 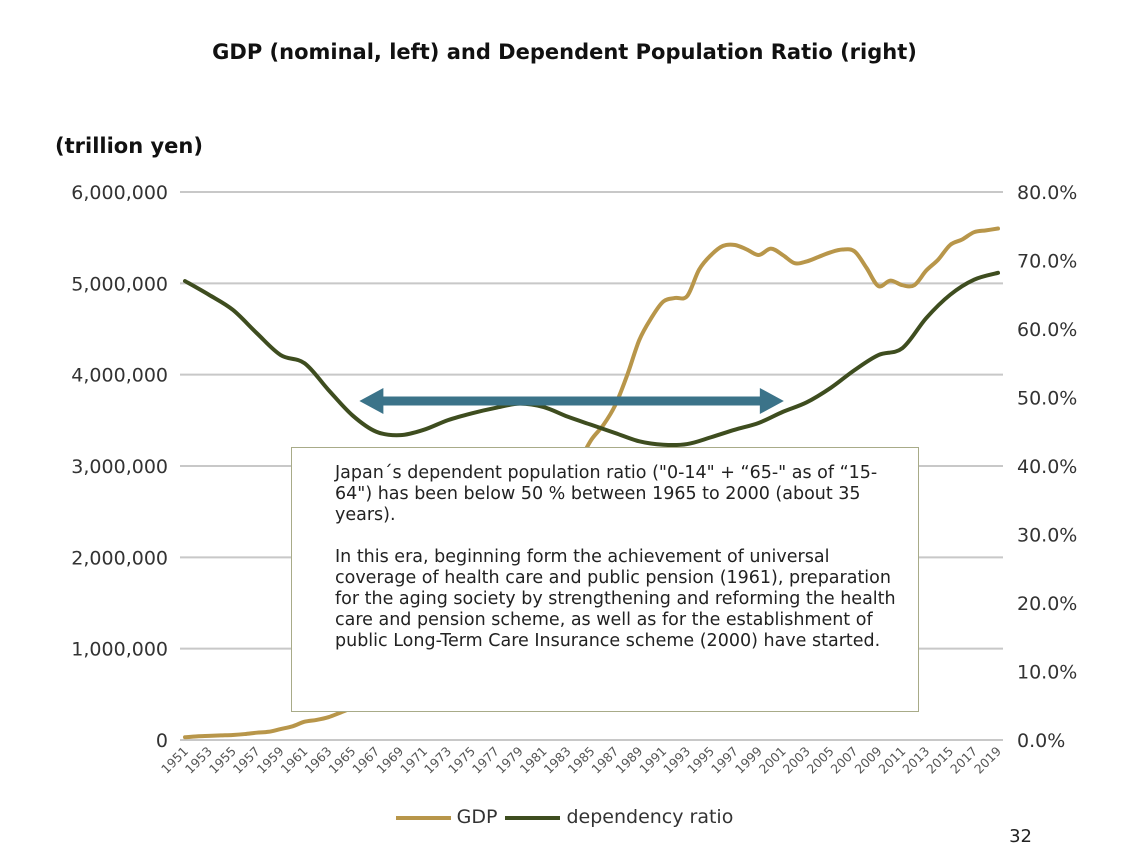 What do you see at coordinates (1041, 741) in the screenshot?
I see `y2-tick-label: 0.0%` at bounding box center [1041, 741].